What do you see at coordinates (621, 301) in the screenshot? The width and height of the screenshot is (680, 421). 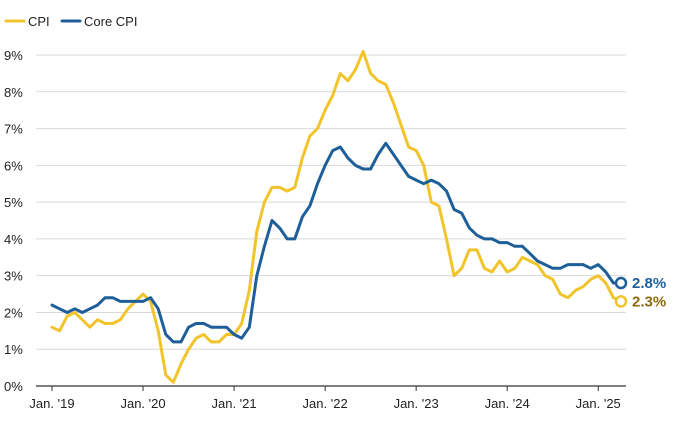 I see `end-marker-cpi` at bounding box center [621, 301].